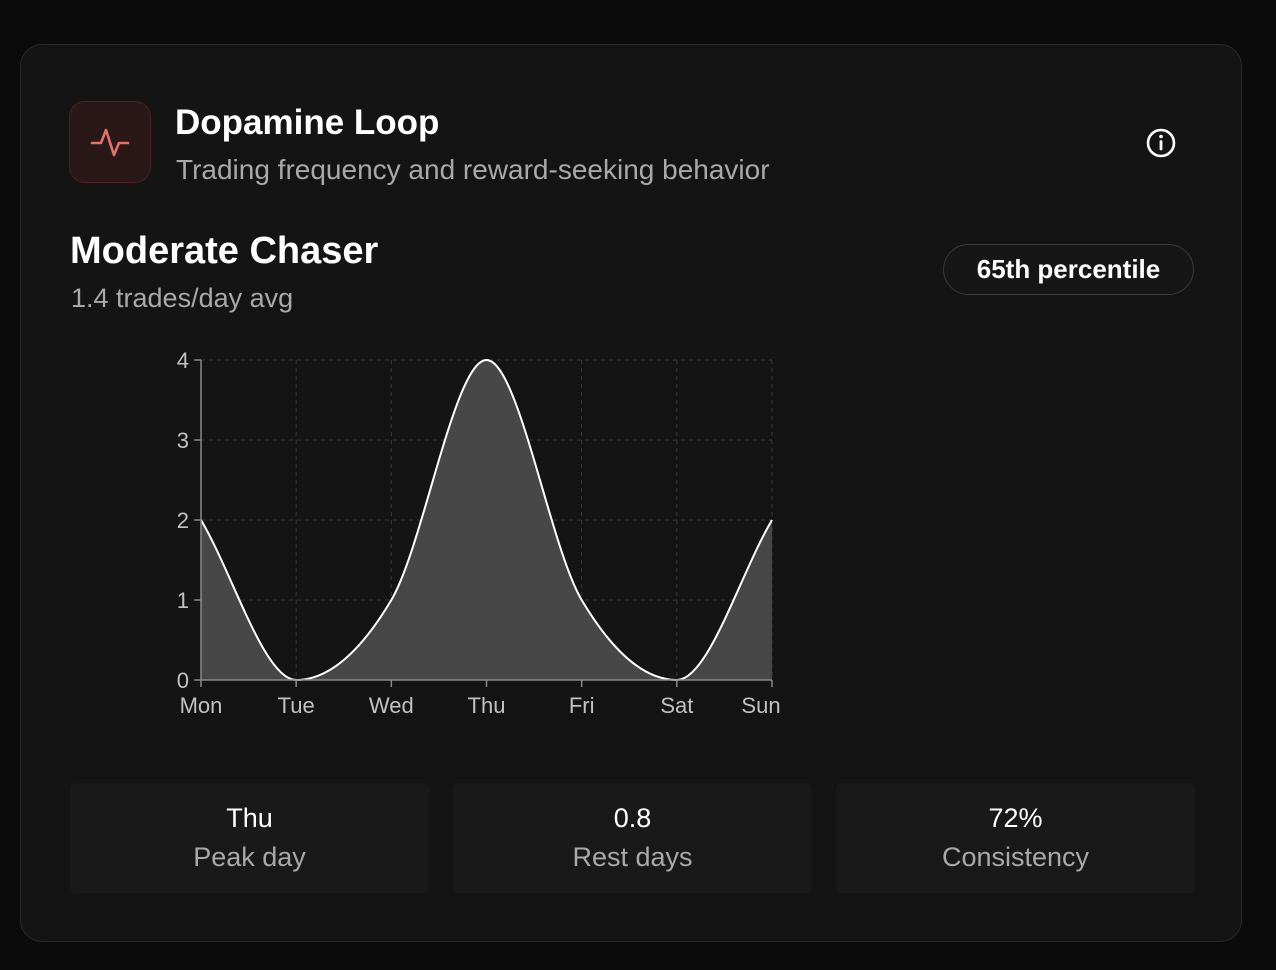 The height and width of the screenshot is (970, 1276). What do you see at coordinates (486, 520) in the screenshot?
I see `area-fill` at bounding box center [486, 520].